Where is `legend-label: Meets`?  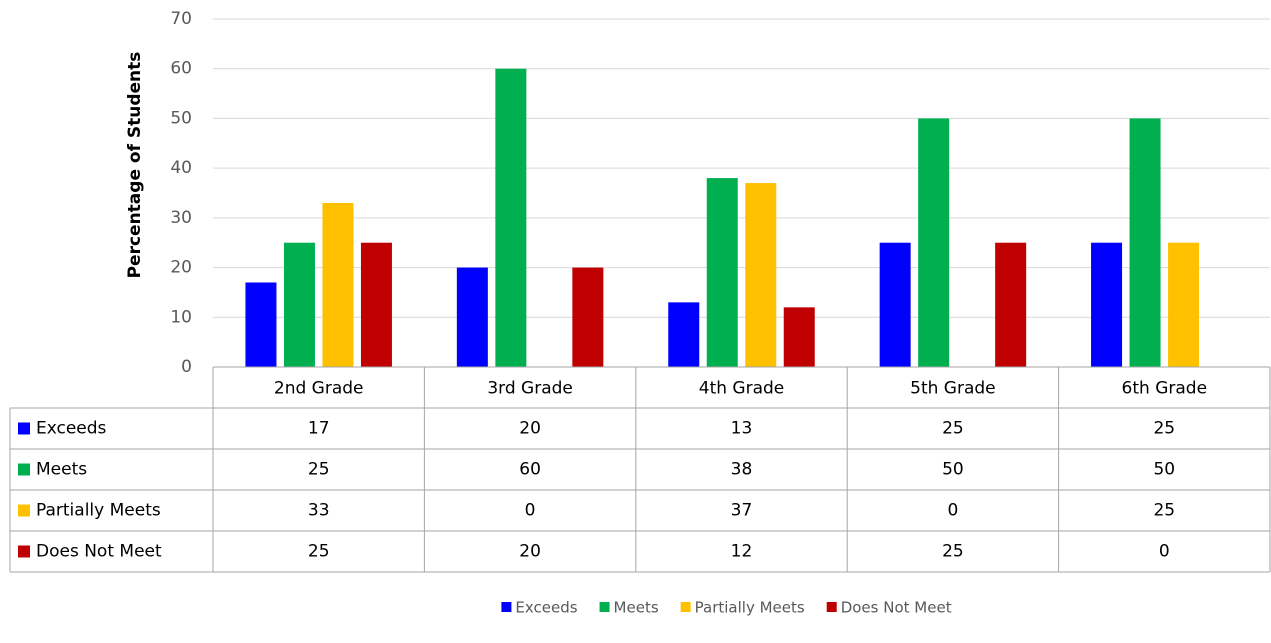 legend-label: Meets is located at coordinates (636, 608).